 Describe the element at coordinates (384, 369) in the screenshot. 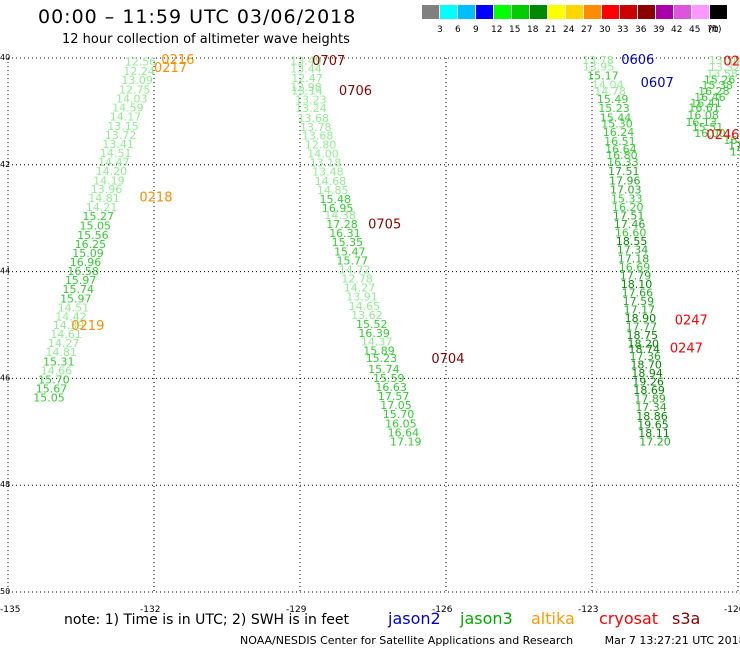

I see `swh-label-cryosat: 15.74` at that location.